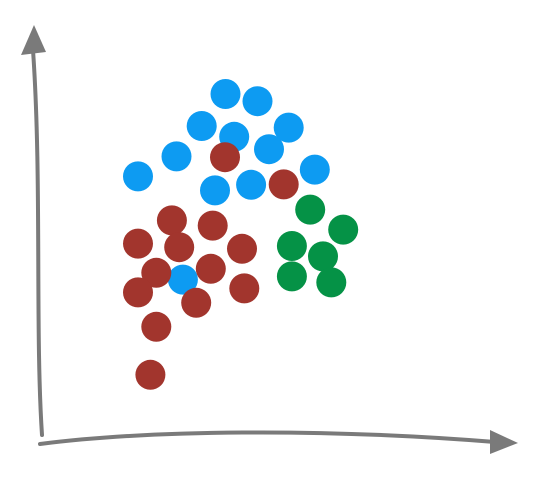 This screenshot has width=544, height=478. What do you see at coordinates (33, 40) in the screenshot?
I see `y-axis-arrowhead` at bounding box center [33, 40].